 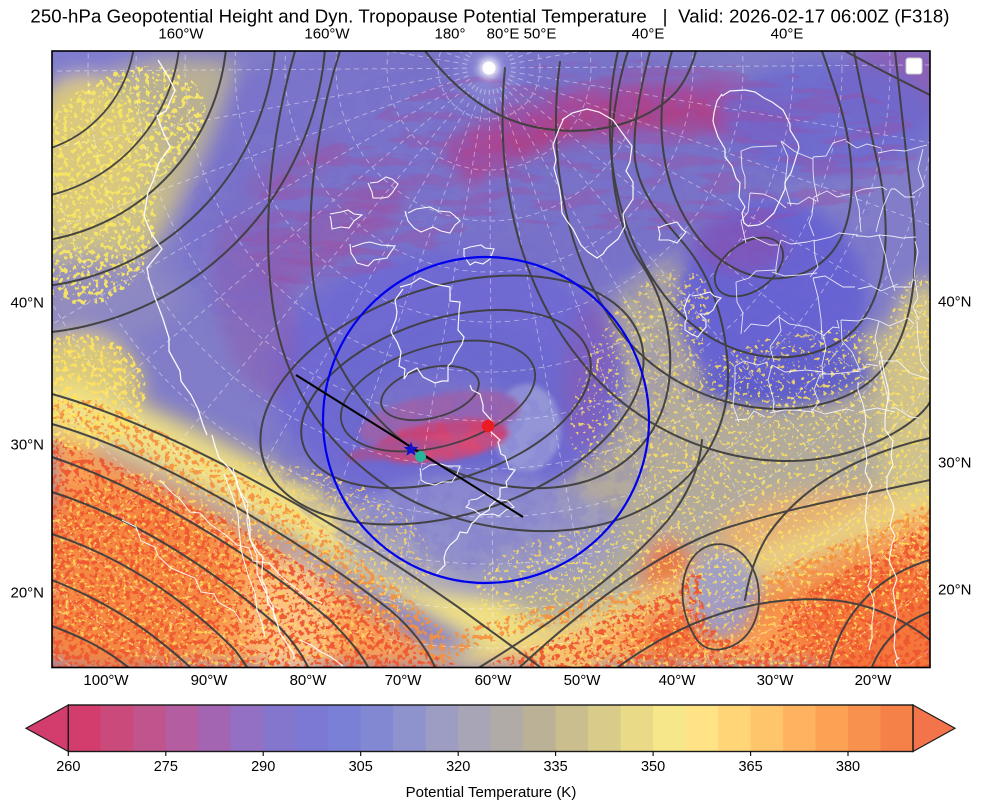 What do you see at coordinates (776, 680) in the screenshot?
I see `svg-text: 30°W` at bounding box center [776, 680].